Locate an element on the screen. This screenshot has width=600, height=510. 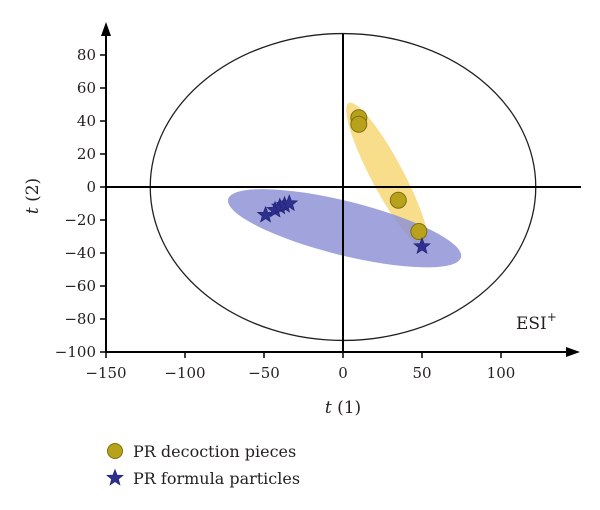
y-tick-label: −40 is located at coordinates (80, 253).